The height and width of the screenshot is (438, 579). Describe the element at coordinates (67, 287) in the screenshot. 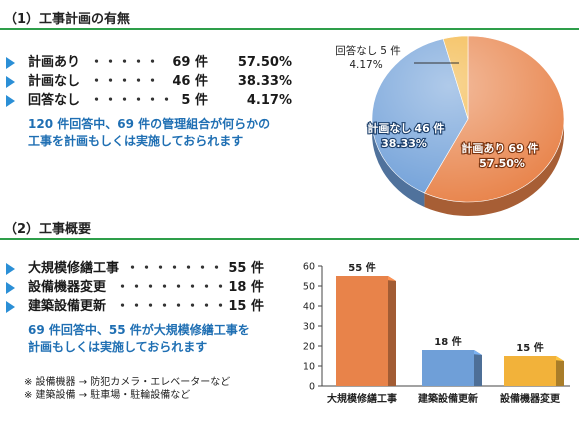

I see `stat-label: 設備機器変更` at that location.